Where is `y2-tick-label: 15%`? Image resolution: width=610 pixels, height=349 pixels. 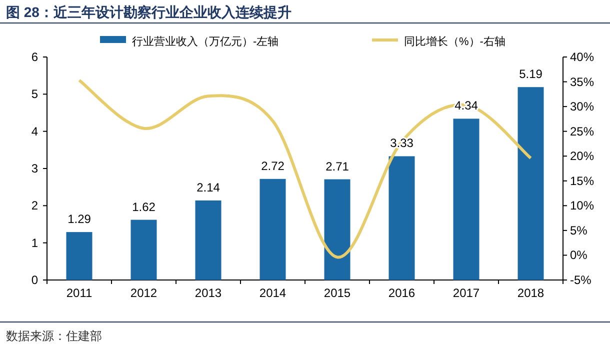 y2-tick-label: 15% is located at coordinates (582, 181).